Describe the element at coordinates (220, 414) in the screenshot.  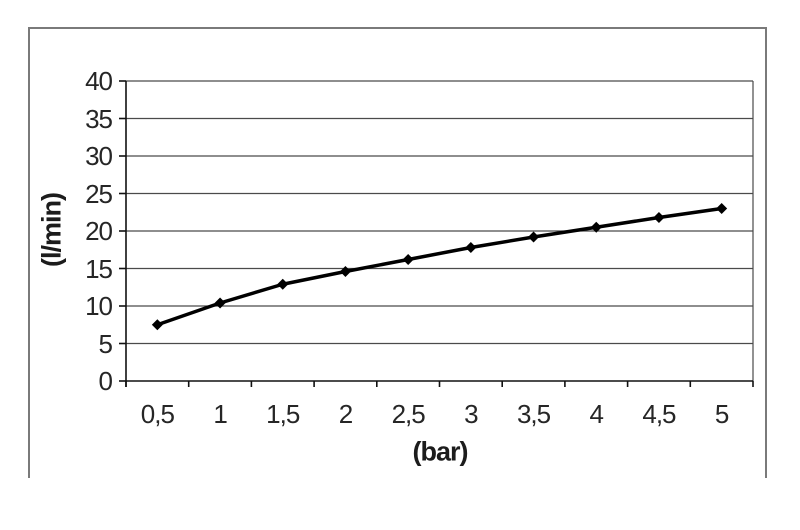
I see `x-tick-label-1: 1` at that location.